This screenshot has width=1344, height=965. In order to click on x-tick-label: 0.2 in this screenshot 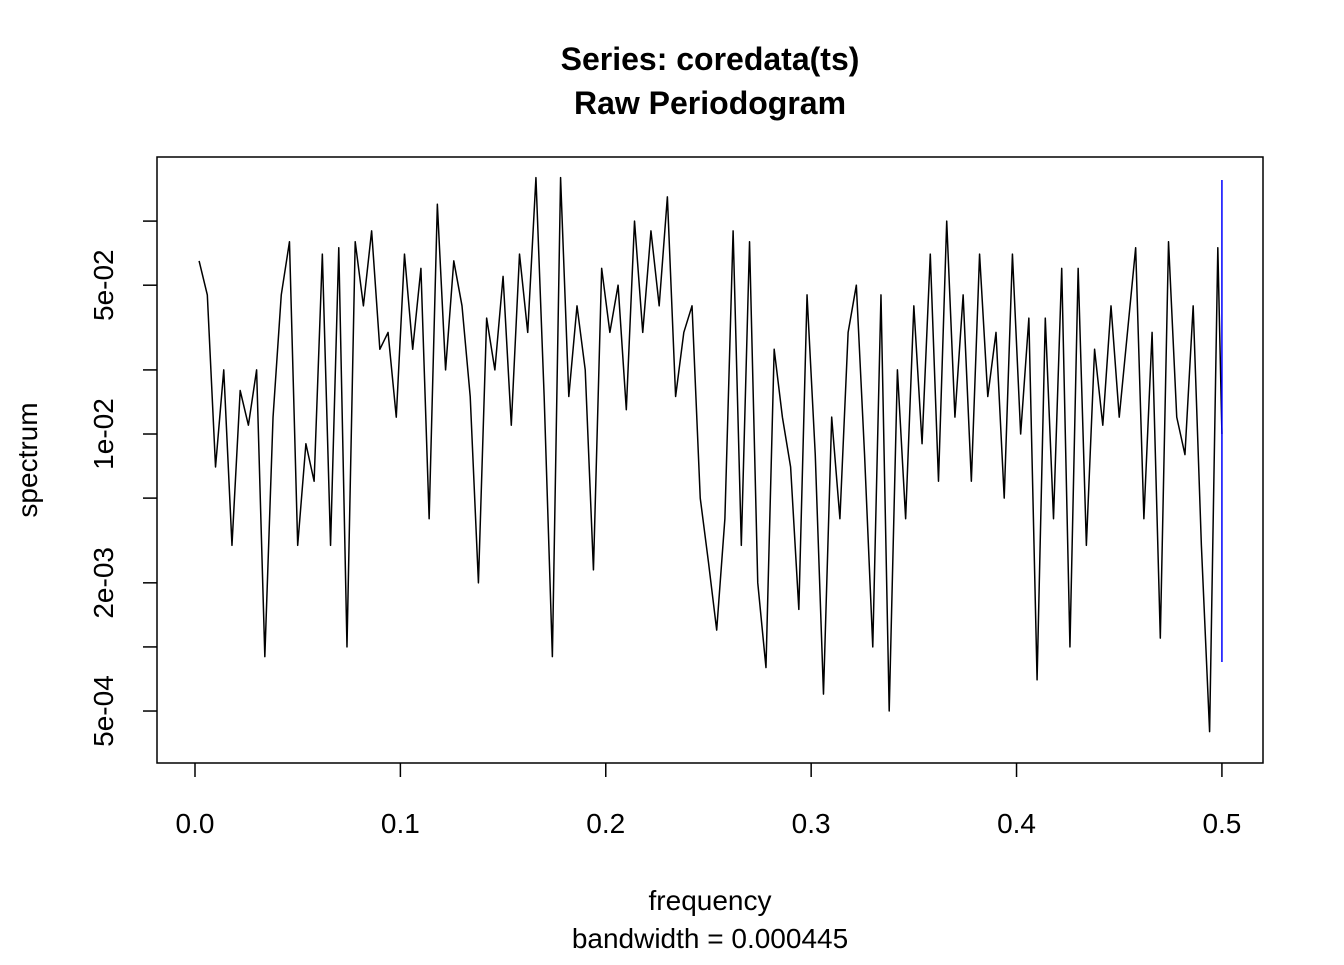, I will do `click(605, 823)`.